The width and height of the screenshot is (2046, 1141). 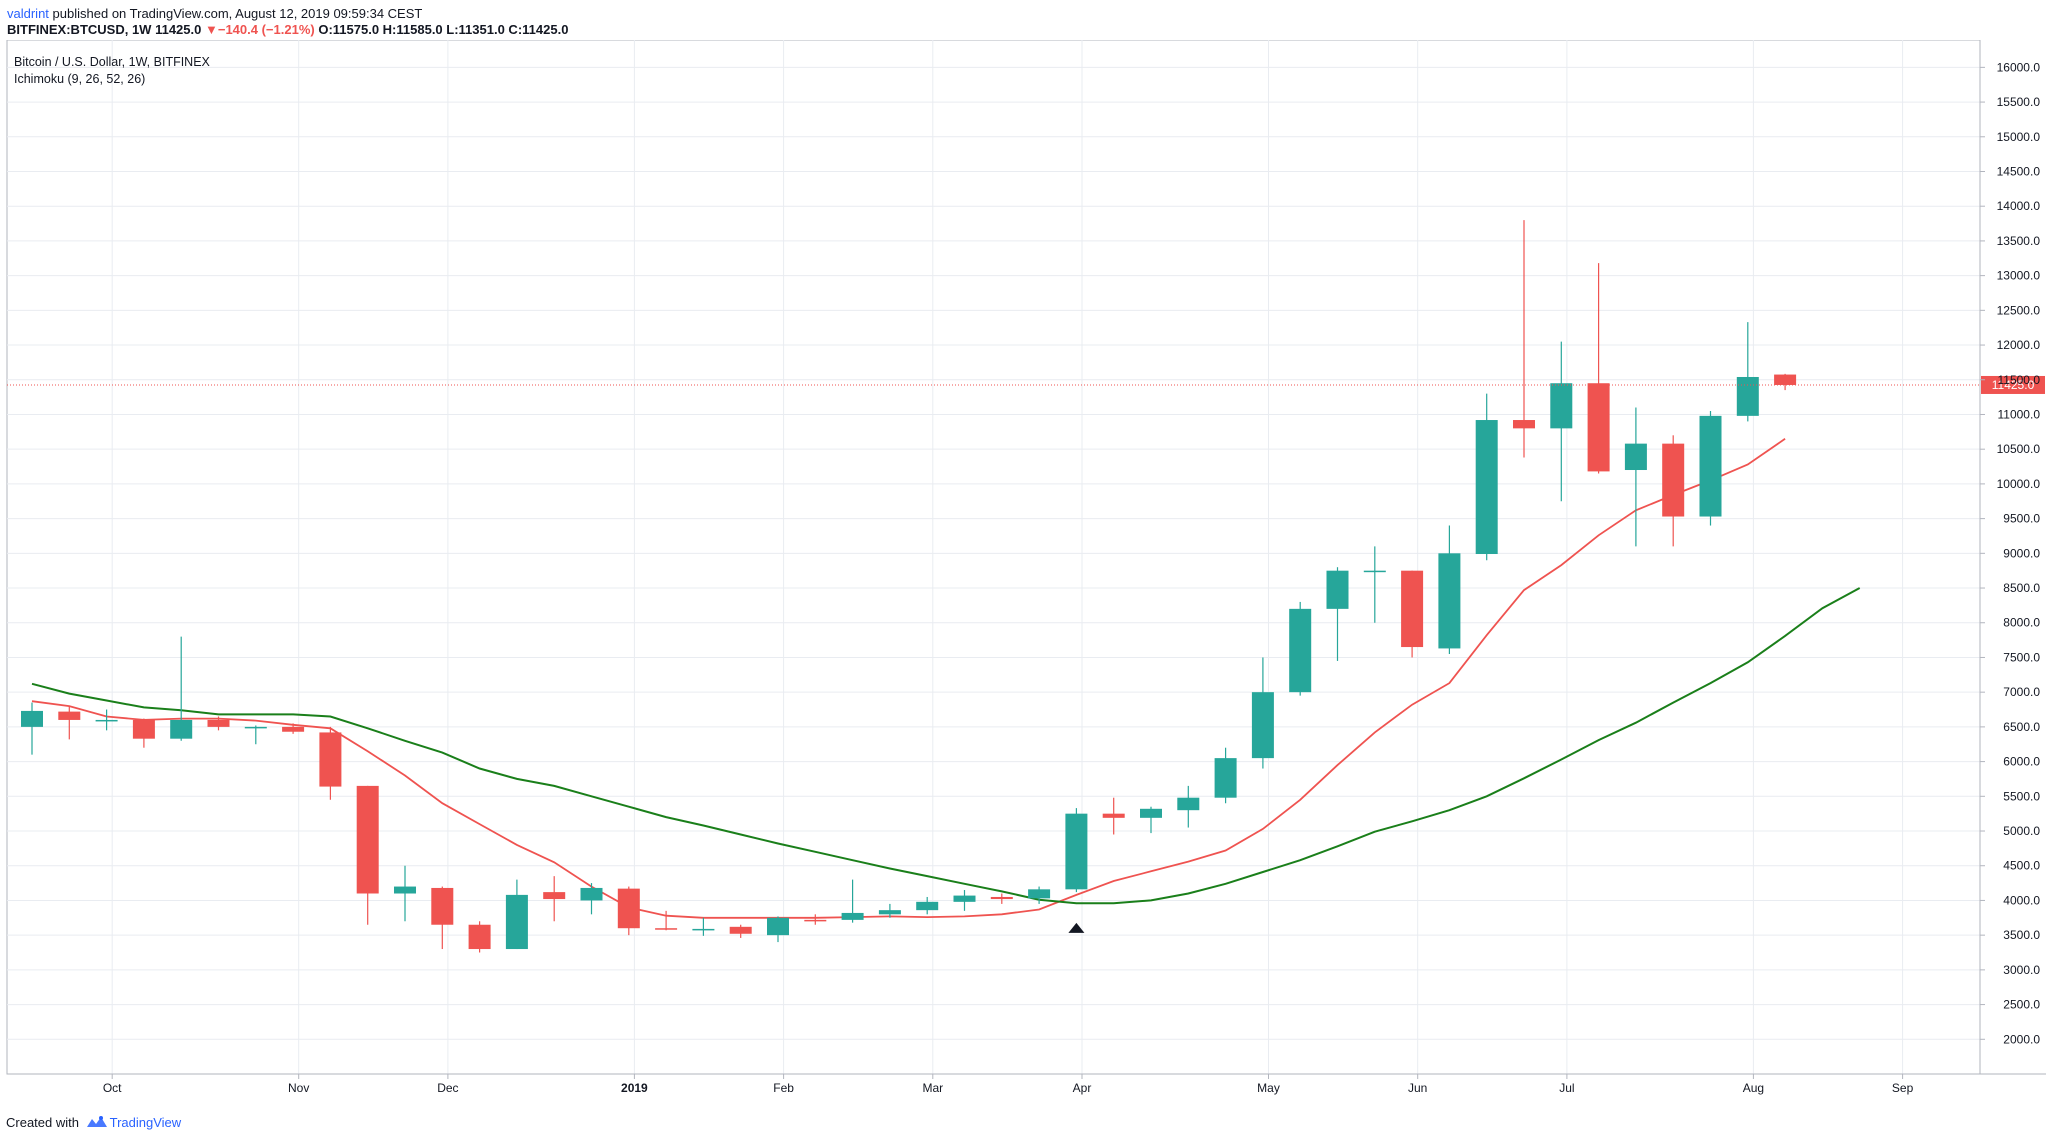 What do you see at coordinates (2021, 762) in the screenshot?
I see `price-axis-label: 6000.0` at bounding box center [2021, 762].